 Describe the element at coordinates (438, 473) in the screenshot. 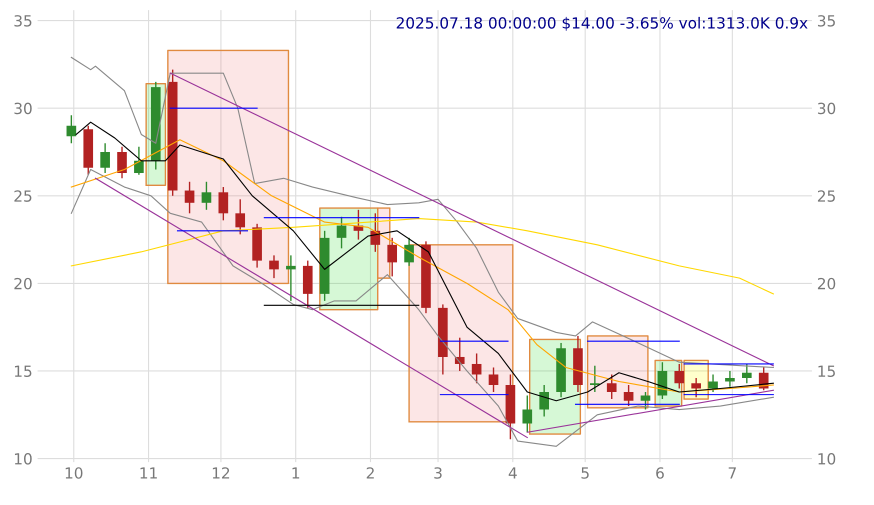

I see `x-tick-label: 3` at that location.